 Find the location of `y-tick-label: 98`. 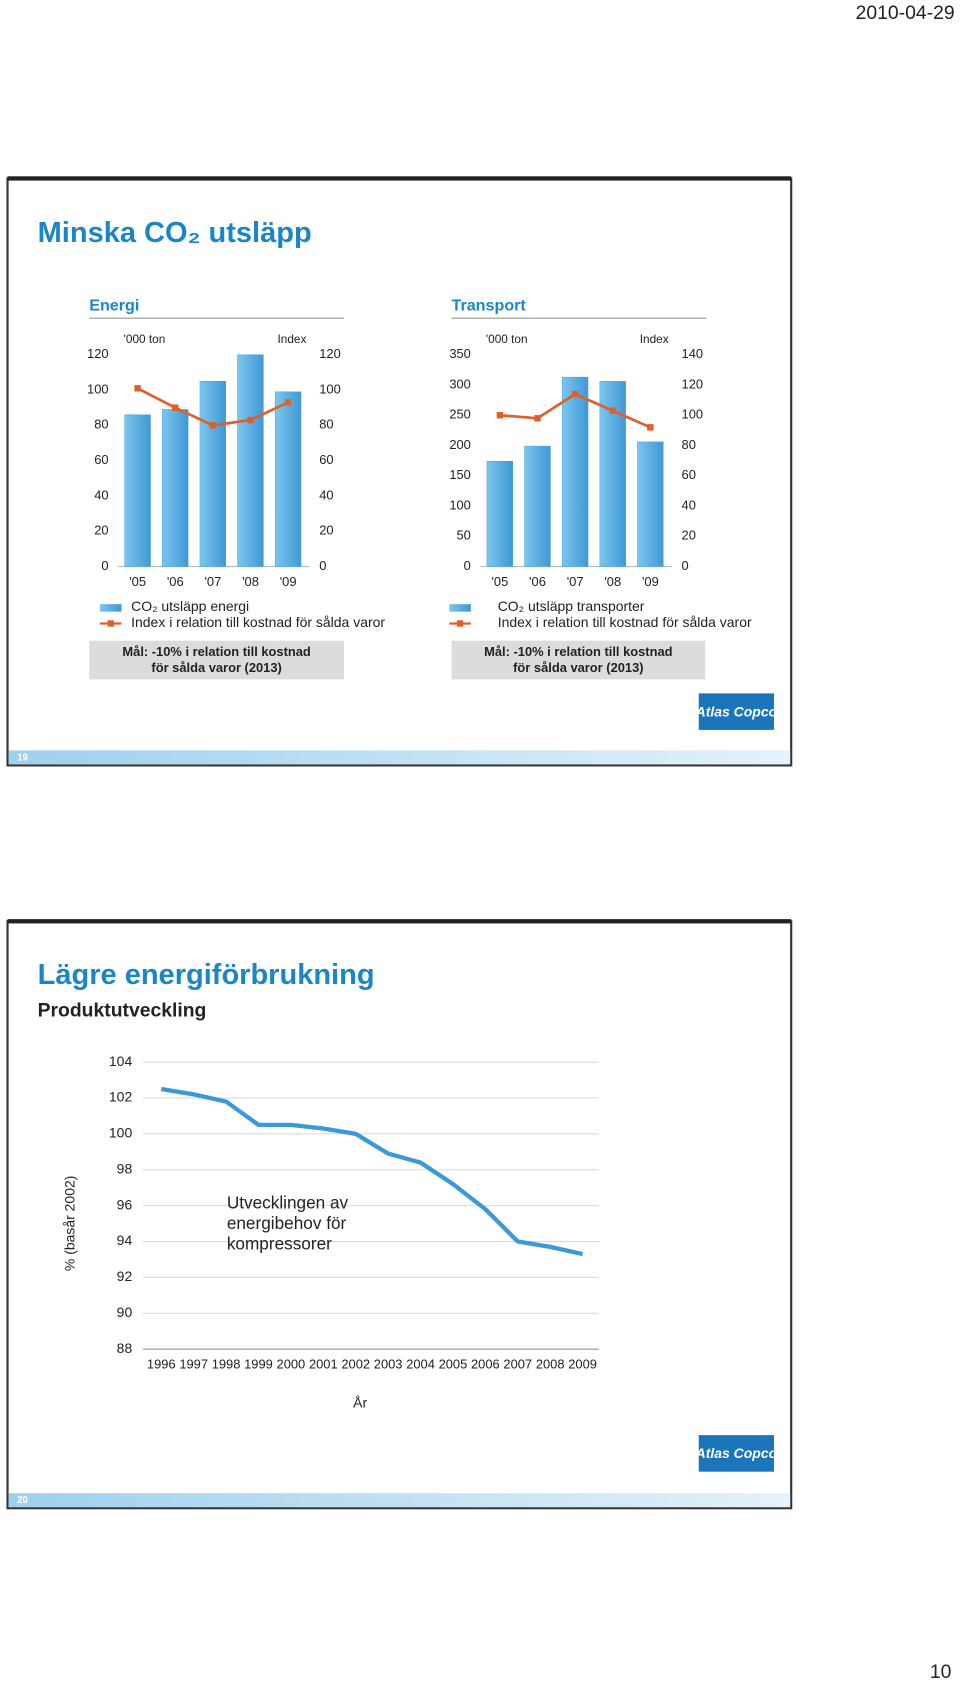

y-tick-label: 98 is located at coordinates (125, 1168).